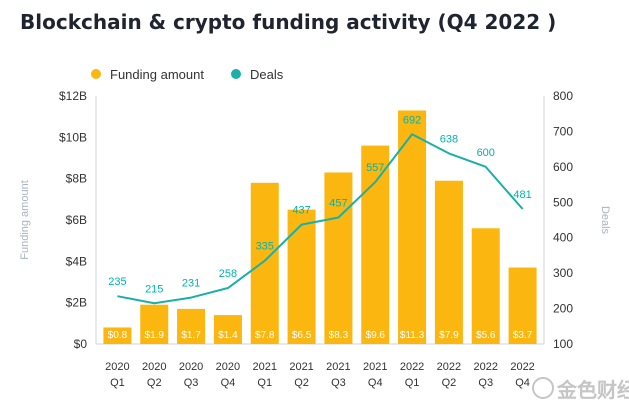 The height and width of the screenshot is (405, 629). What do you see at coordinates (375, 168) in the screenshot?
I see `deals-label: 557` at bounding box center [375, 168].